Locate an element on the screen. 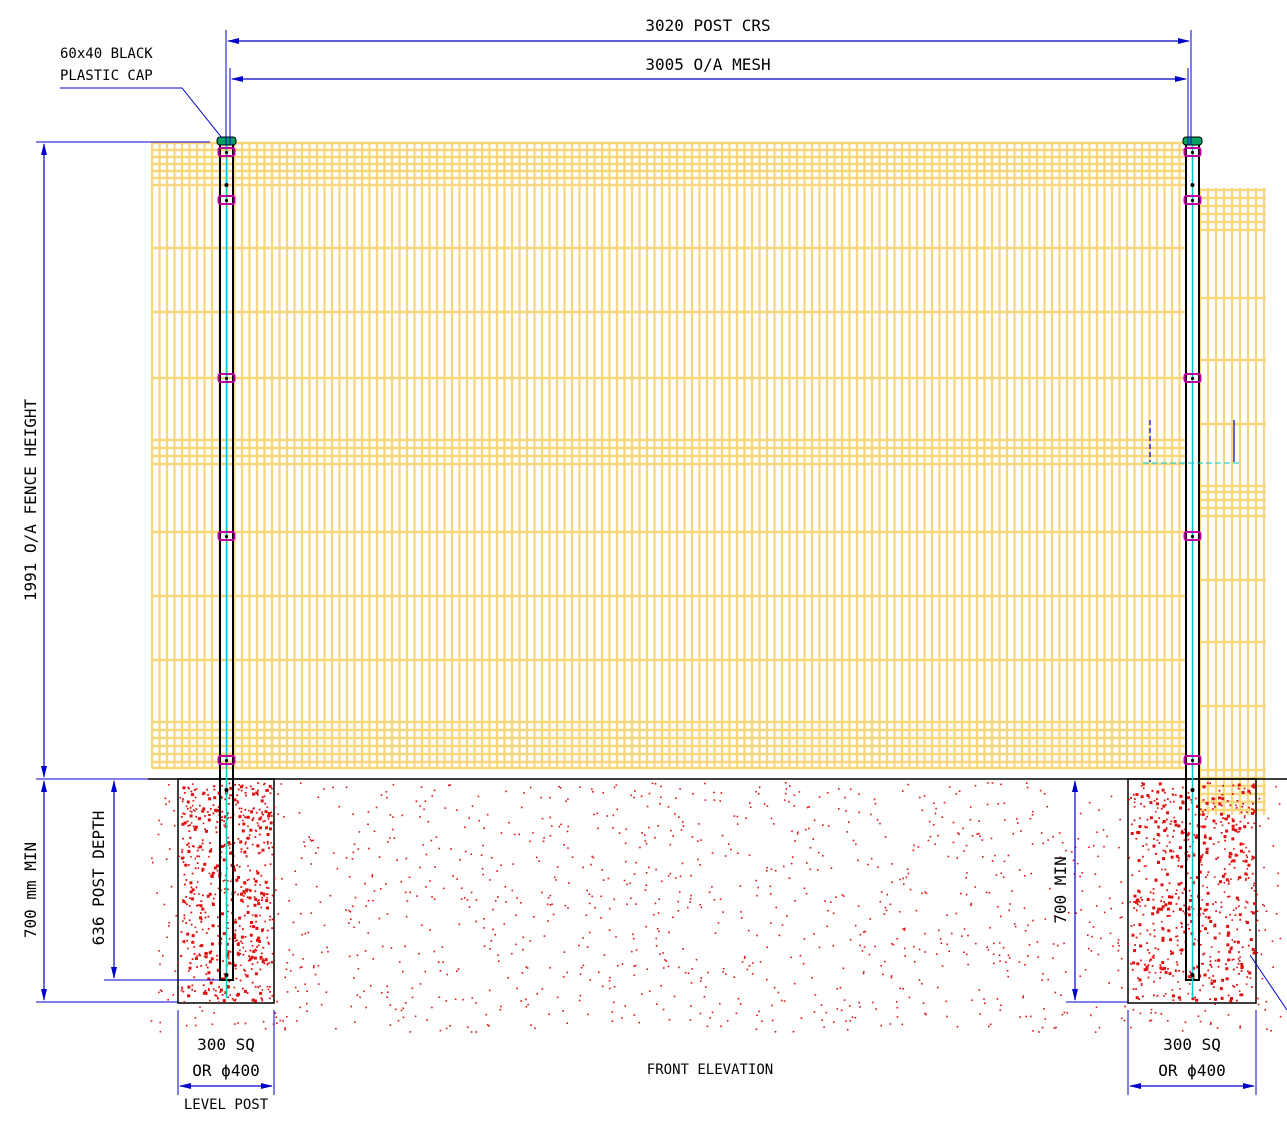 Image resolution: width=1287 pixels, height=1128 pixels. section-marker is located at coordinates (1192, 442).